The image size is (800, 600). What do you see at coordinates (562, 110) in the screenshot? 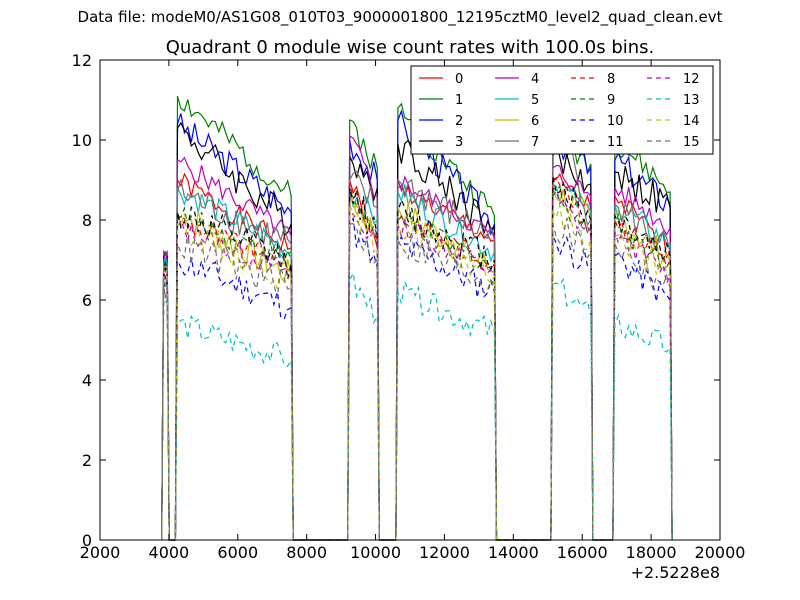
I see `legend-box` at bounding box center [562, 110].